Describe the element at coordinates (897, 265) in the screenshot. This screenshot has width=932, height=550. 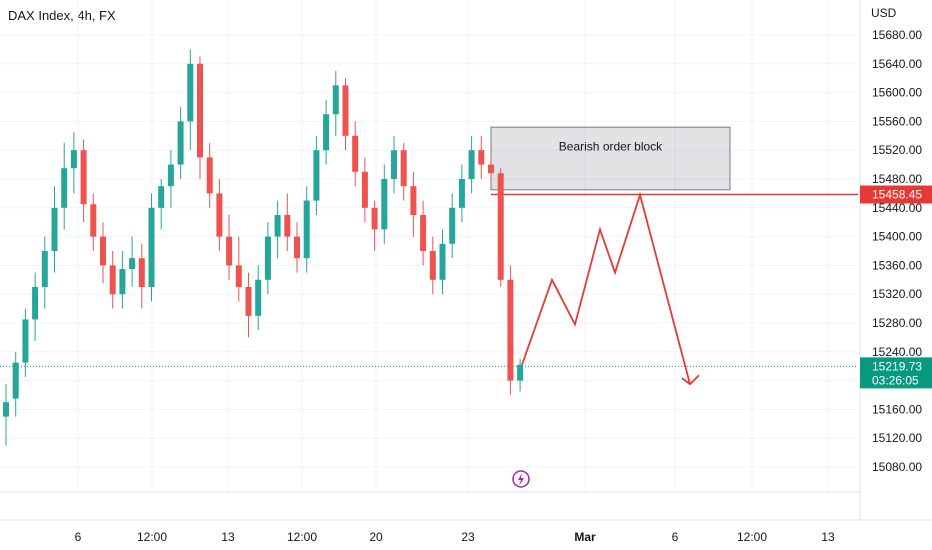
I see `y-tick-label: 15360.00` at that location.